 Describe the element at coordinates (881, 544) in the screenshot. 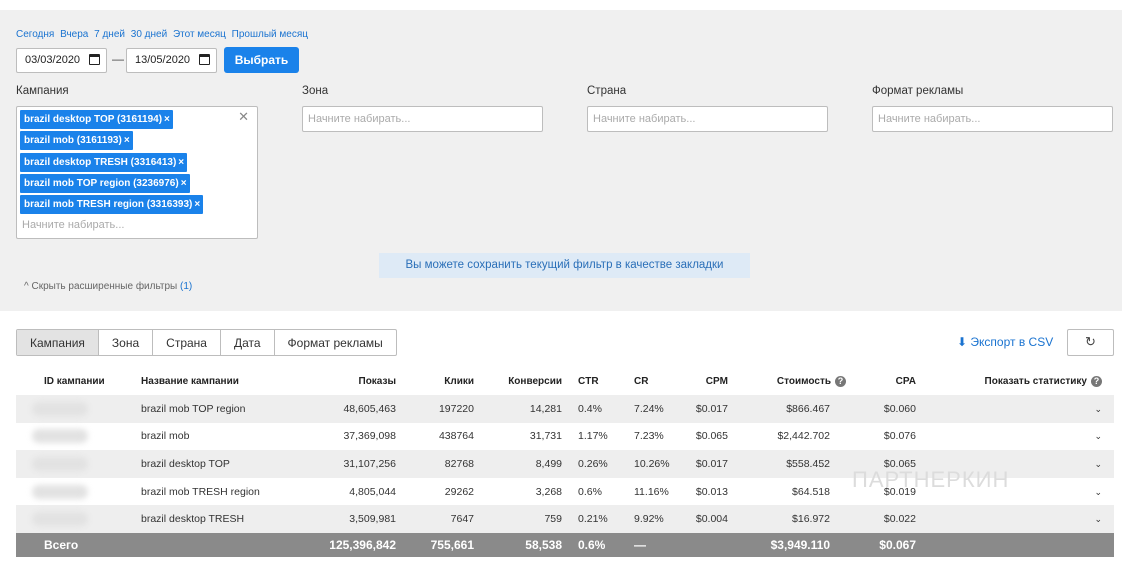

I see `total-cpa: $0.067` at that location.